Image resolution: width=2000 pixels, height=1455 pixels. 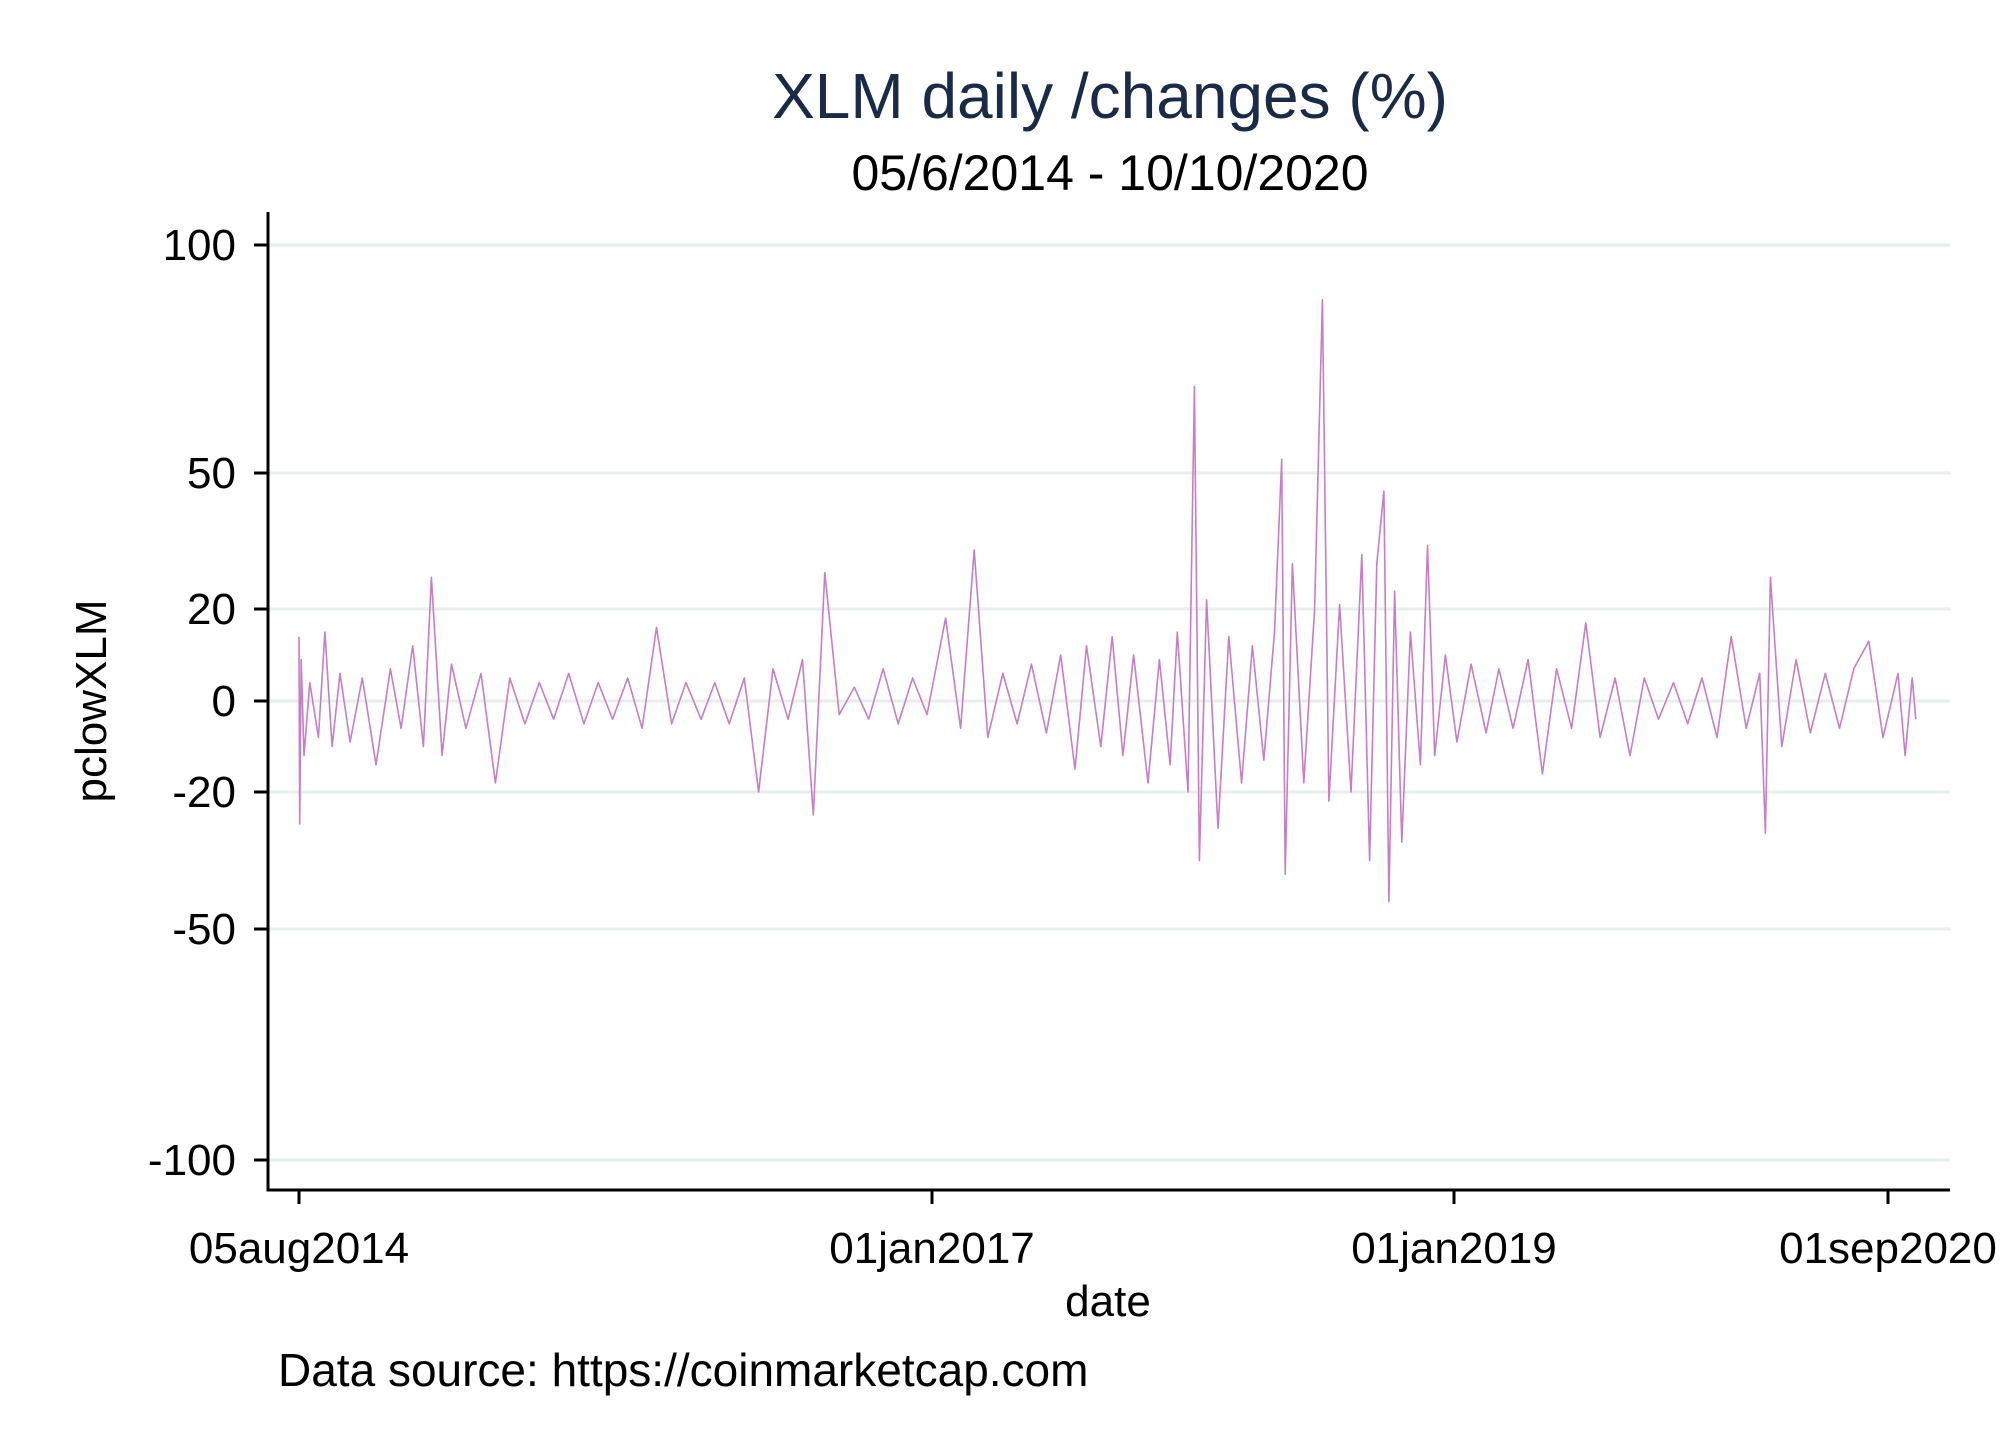 What do you see at coordinates (91, 701) in the screenshot?
I see `y-axis-label: pclowXLM` at bounding box center [91, 701].